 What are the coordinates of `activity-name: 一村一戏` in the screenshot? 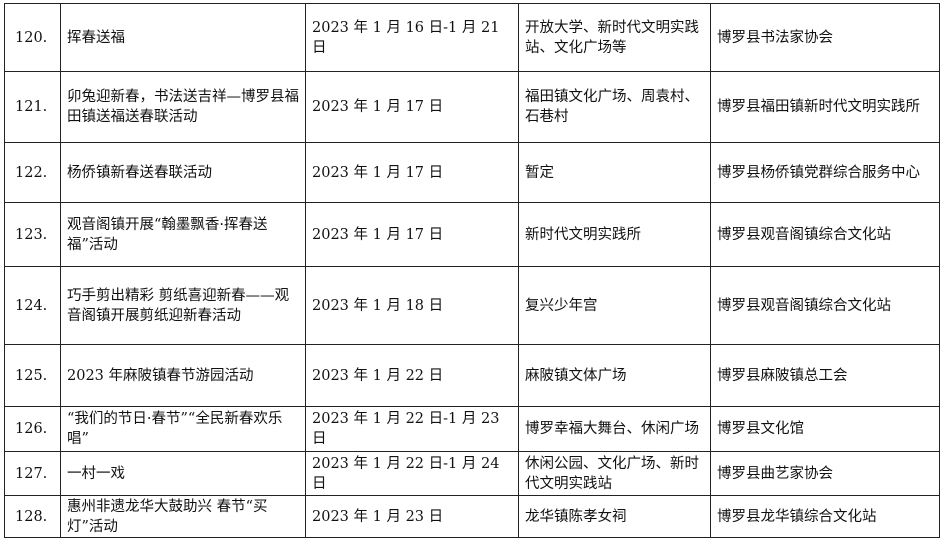 It's located at (183, 473).